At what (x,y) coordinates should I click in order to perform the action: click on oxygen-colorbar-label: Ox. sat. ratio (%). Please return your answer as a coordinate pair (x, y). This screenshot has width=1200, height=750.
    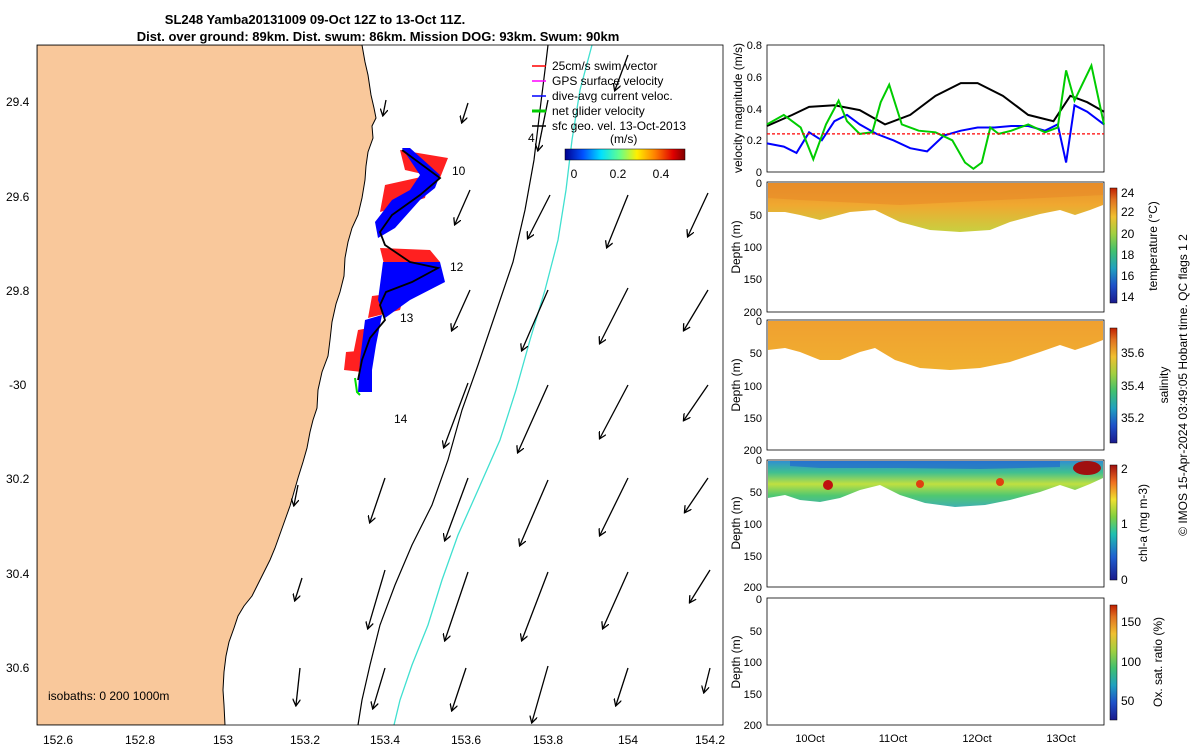
    Looking at the image, I should click on (1158, 662).